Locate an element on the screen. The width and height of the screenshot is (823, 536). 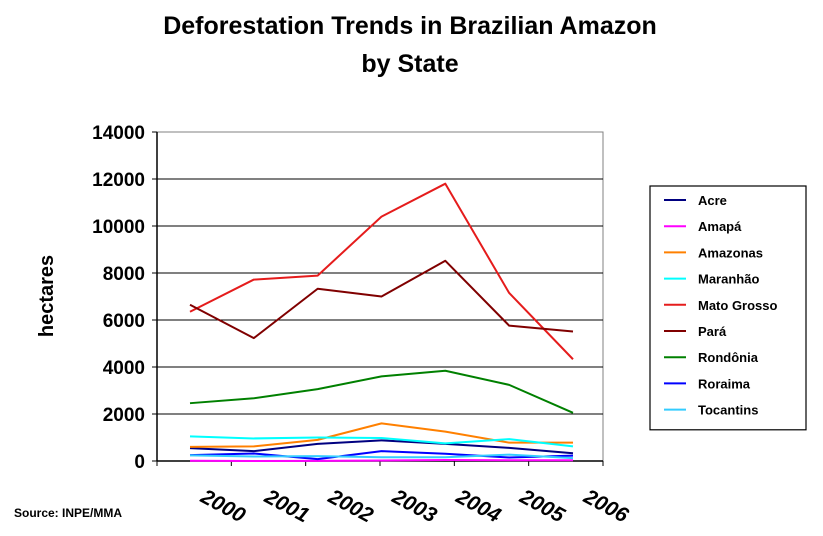
y-axis-label: hectares is located at coordinates (47, 296).